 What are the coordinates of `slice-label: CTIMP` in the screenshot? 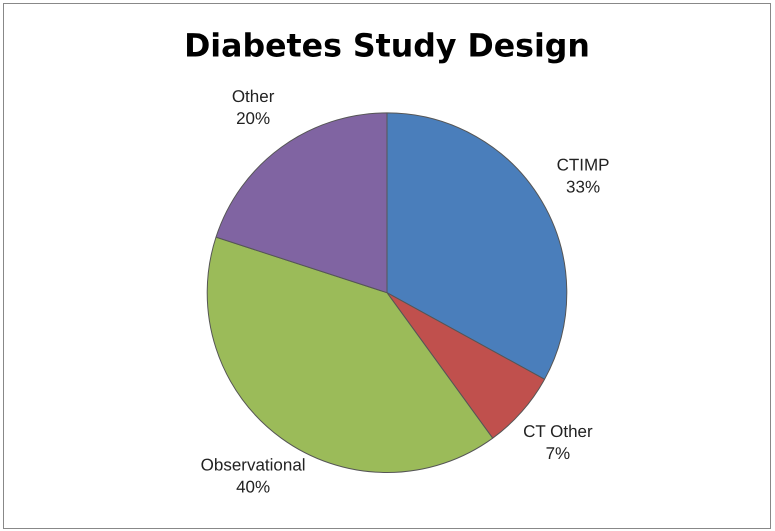 It's located at (583, 164).